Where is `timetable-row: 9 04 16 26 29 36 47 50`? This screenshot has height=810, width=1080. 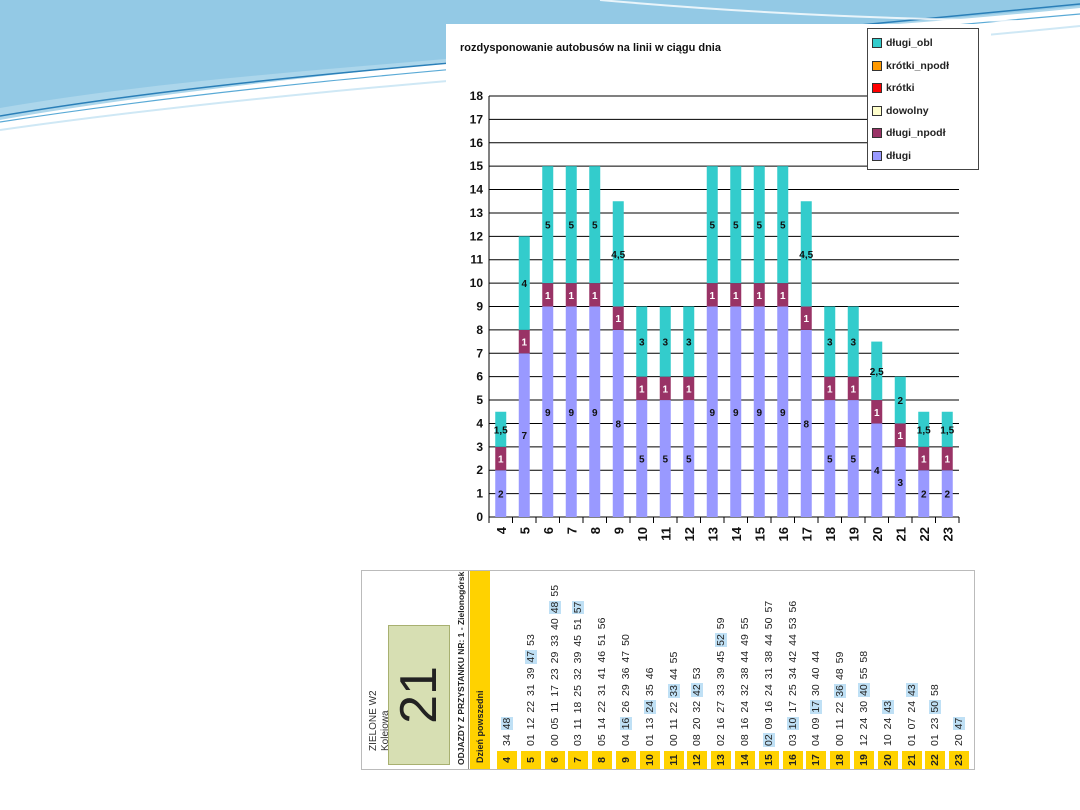
timetable-row: 9 04 16 26 29 36 47 50 is located at coordinates (626, 670).